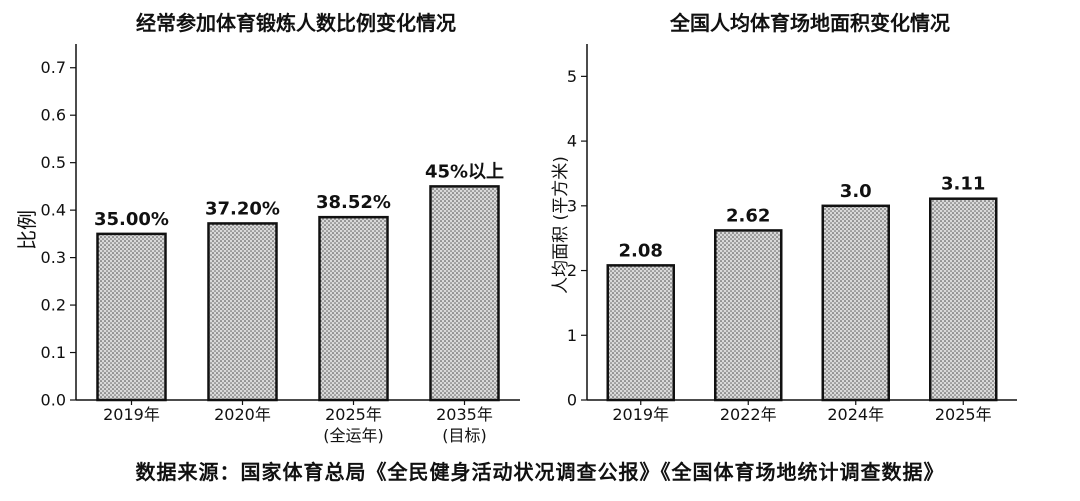  What do you see at coordinates (53, 115) in the screenshot?
I see `y-tick-label: 0.6` at bounding box center [53, 115].